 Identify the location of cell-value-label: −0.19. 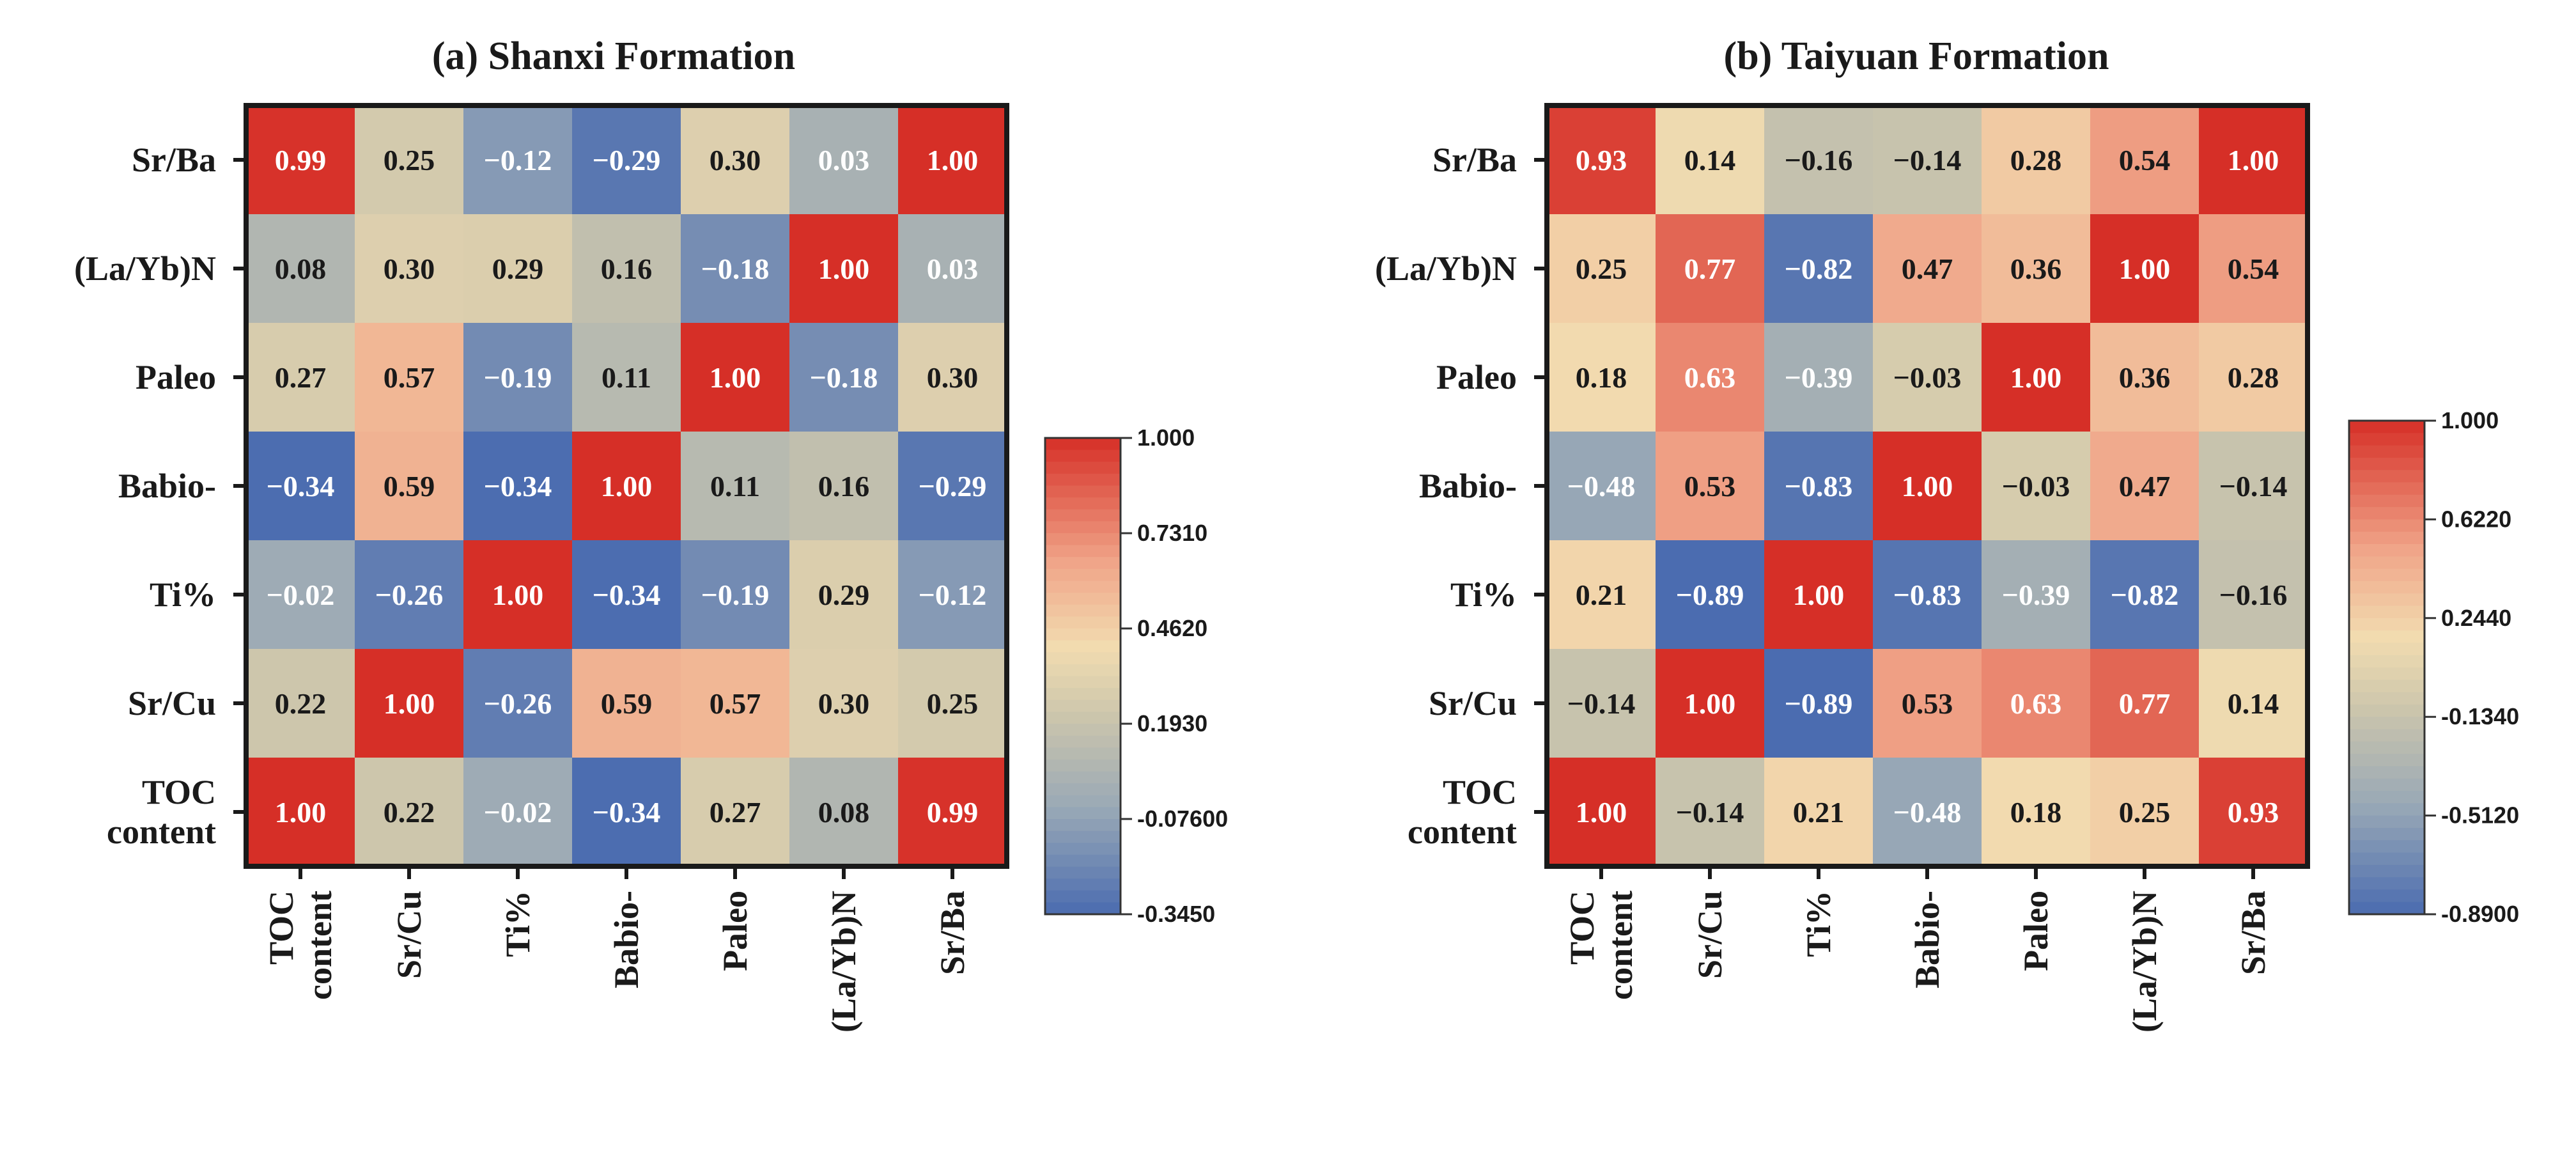
(735, 595).